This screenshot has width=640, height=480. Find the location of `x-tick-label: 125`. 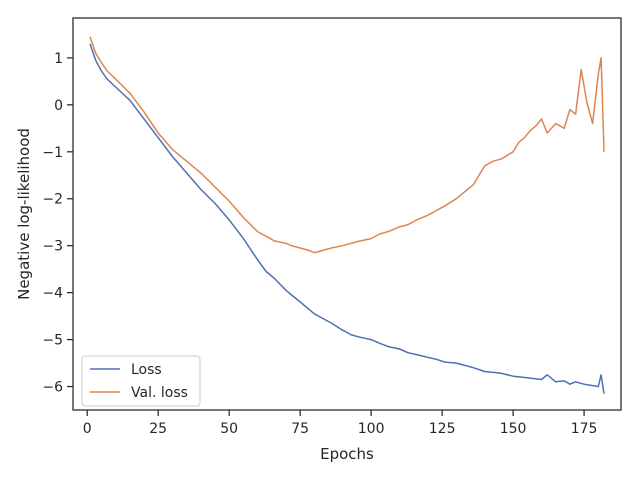

x-tick-label: 125 is located at coordinates (442, 429).